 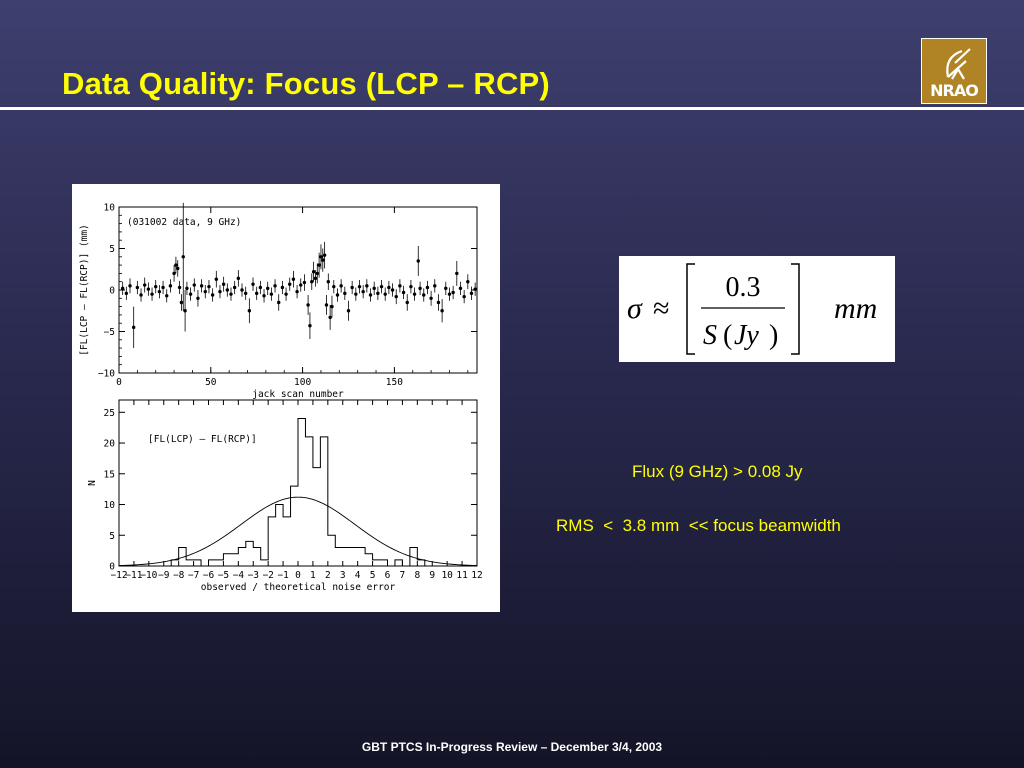 What do you see at coordinates (394, 382) in the screenshot?
I see `scatter-xtick-label: 150` at bounding box center [394, 382].